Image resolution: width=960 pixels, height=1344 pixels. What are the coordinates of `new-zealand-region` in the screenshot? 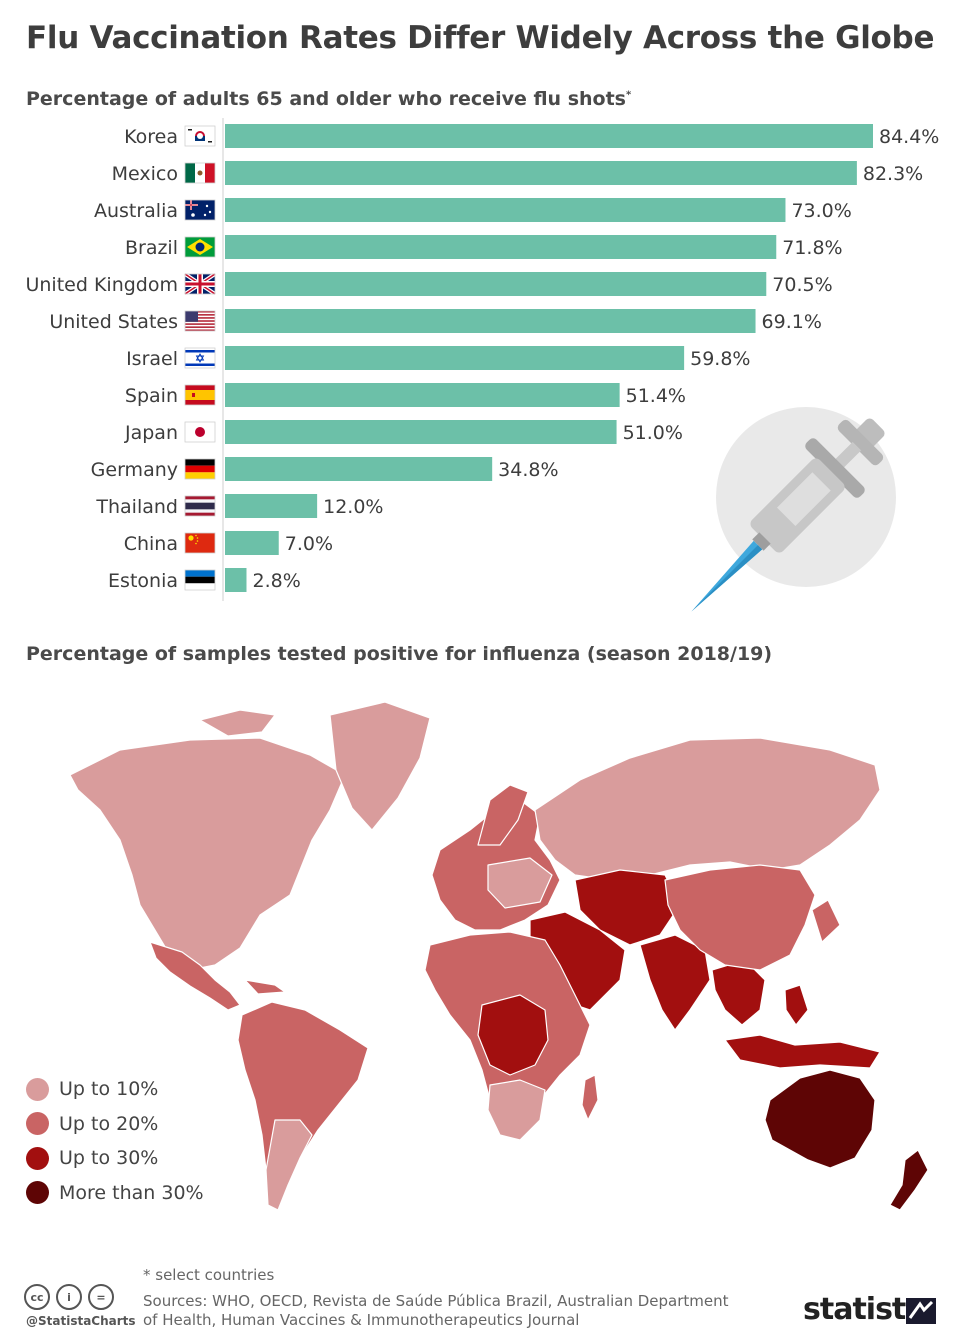 It's located at (909, 1180).